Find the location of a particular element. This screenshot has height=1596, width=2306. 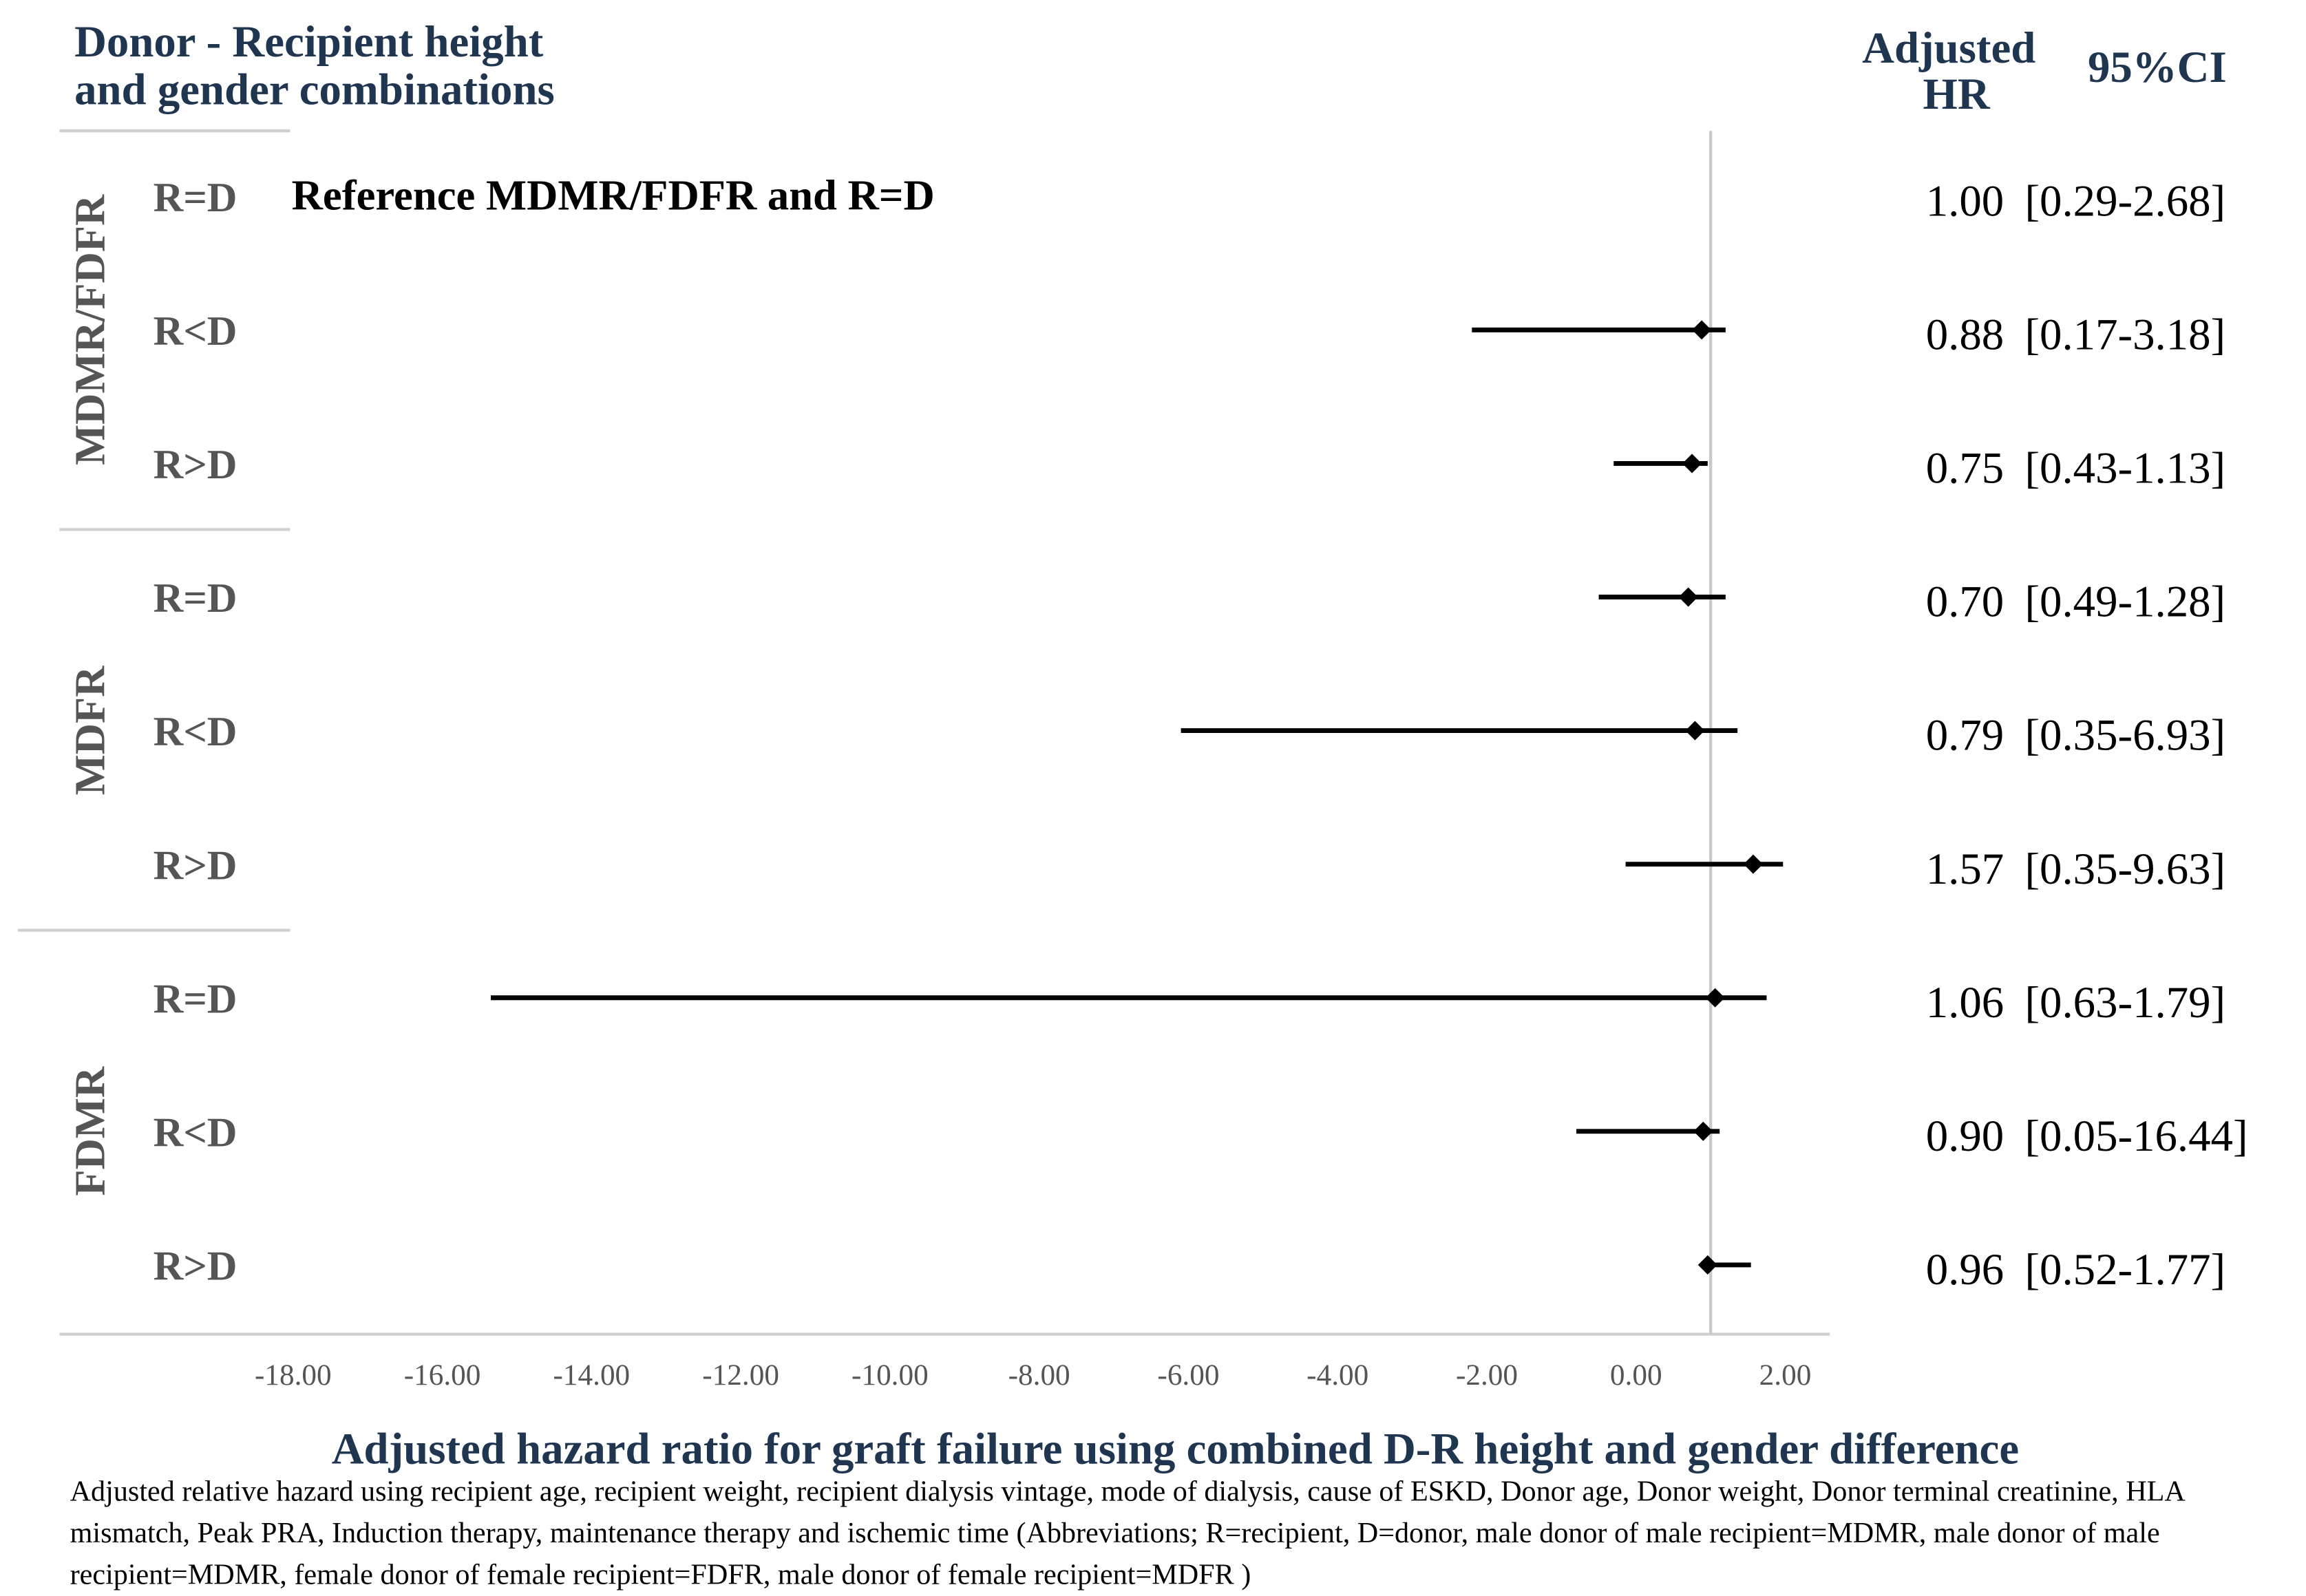

hr-value: 1.06 is located at coordinates (1965, 1003).